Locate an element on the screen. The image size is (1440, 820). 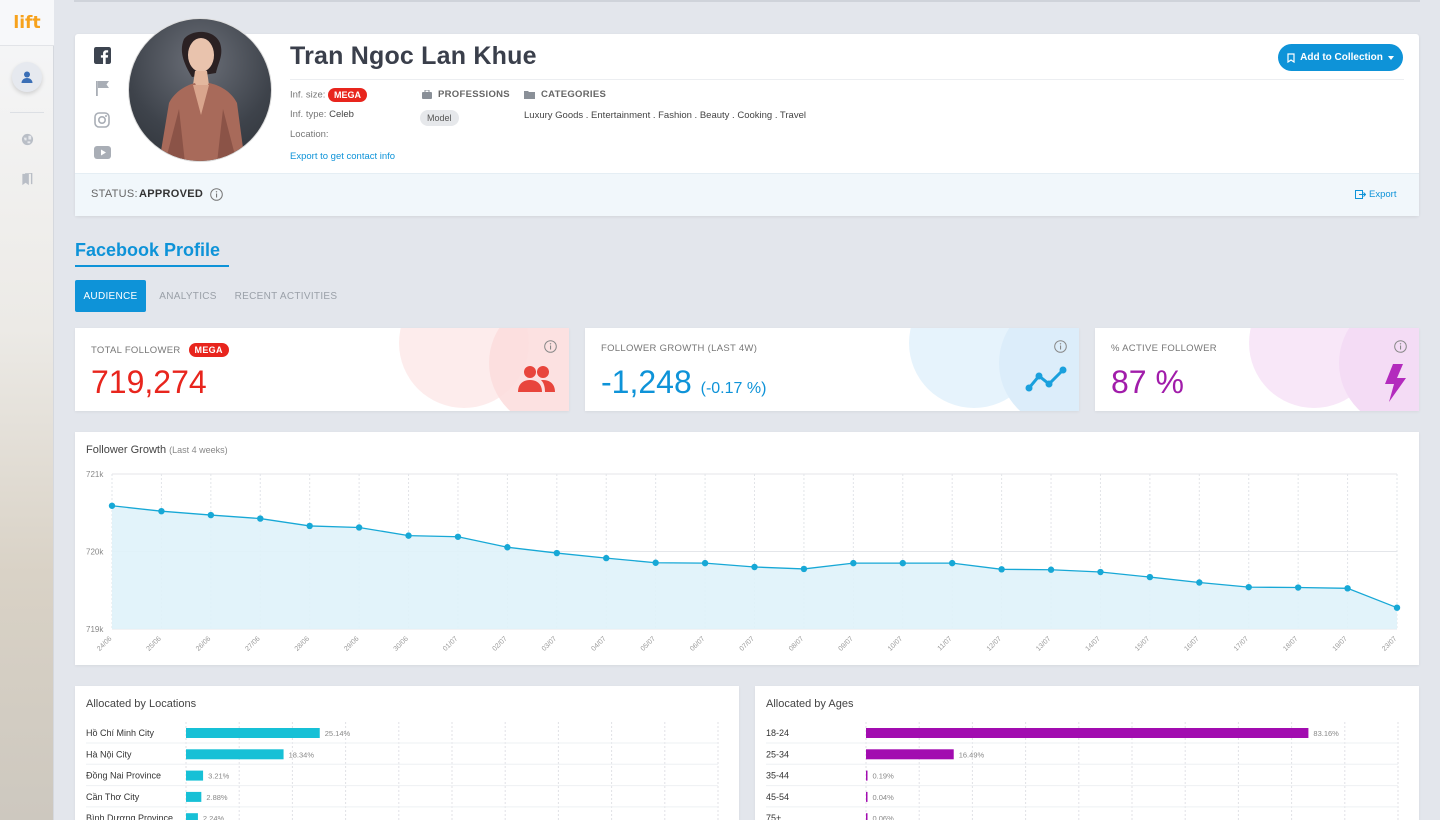
user-icon is located at coordinates (27, 77).